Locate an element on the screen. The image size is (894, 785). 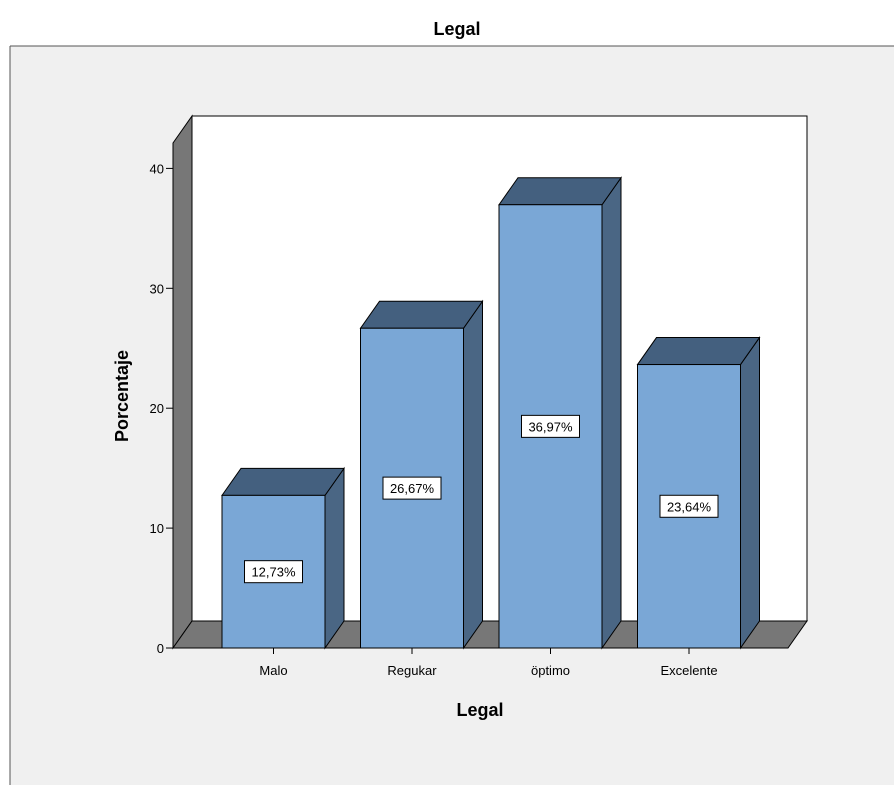
y-axis: 0 10 20 30 40 is located at coordinates (161, 408).